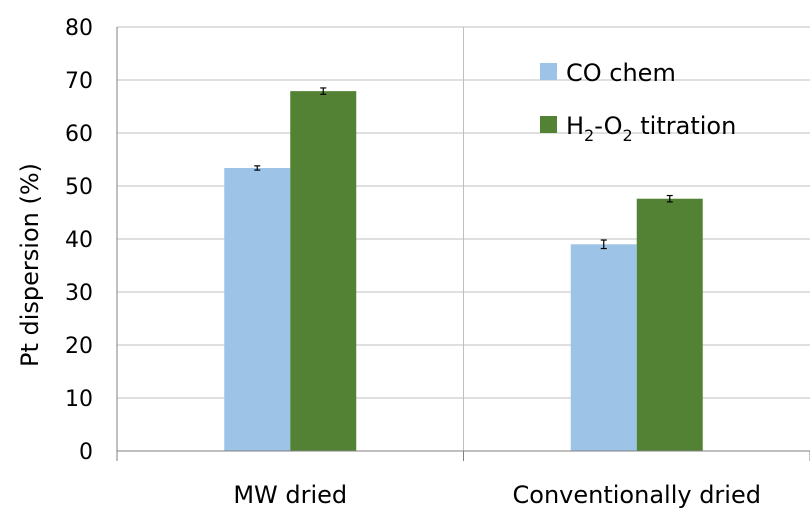 The width and height of the screenshot is (810, 508). What do you see at coordinates (86, 452) in the screenshot?
I see `y-tick-label: 0` at bounding box center [86, 452].